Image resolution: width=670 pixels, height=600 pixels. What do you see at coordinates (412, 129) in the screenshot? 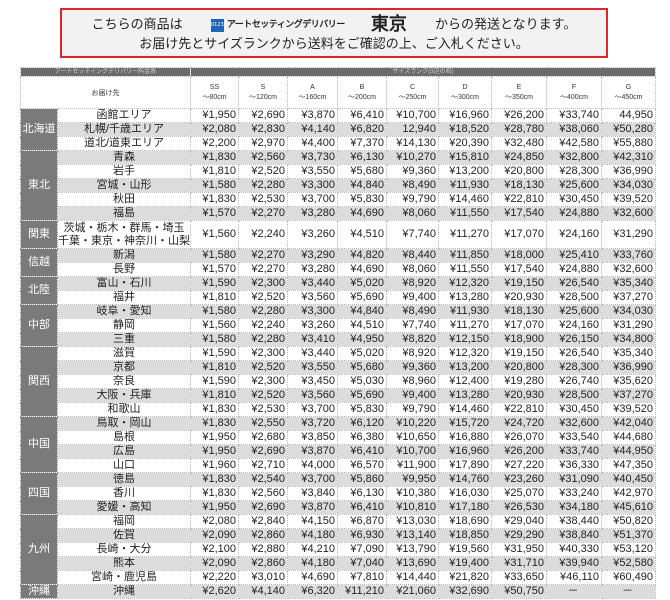
I see `price-c: 12,940` at bounding box center [412, 129].